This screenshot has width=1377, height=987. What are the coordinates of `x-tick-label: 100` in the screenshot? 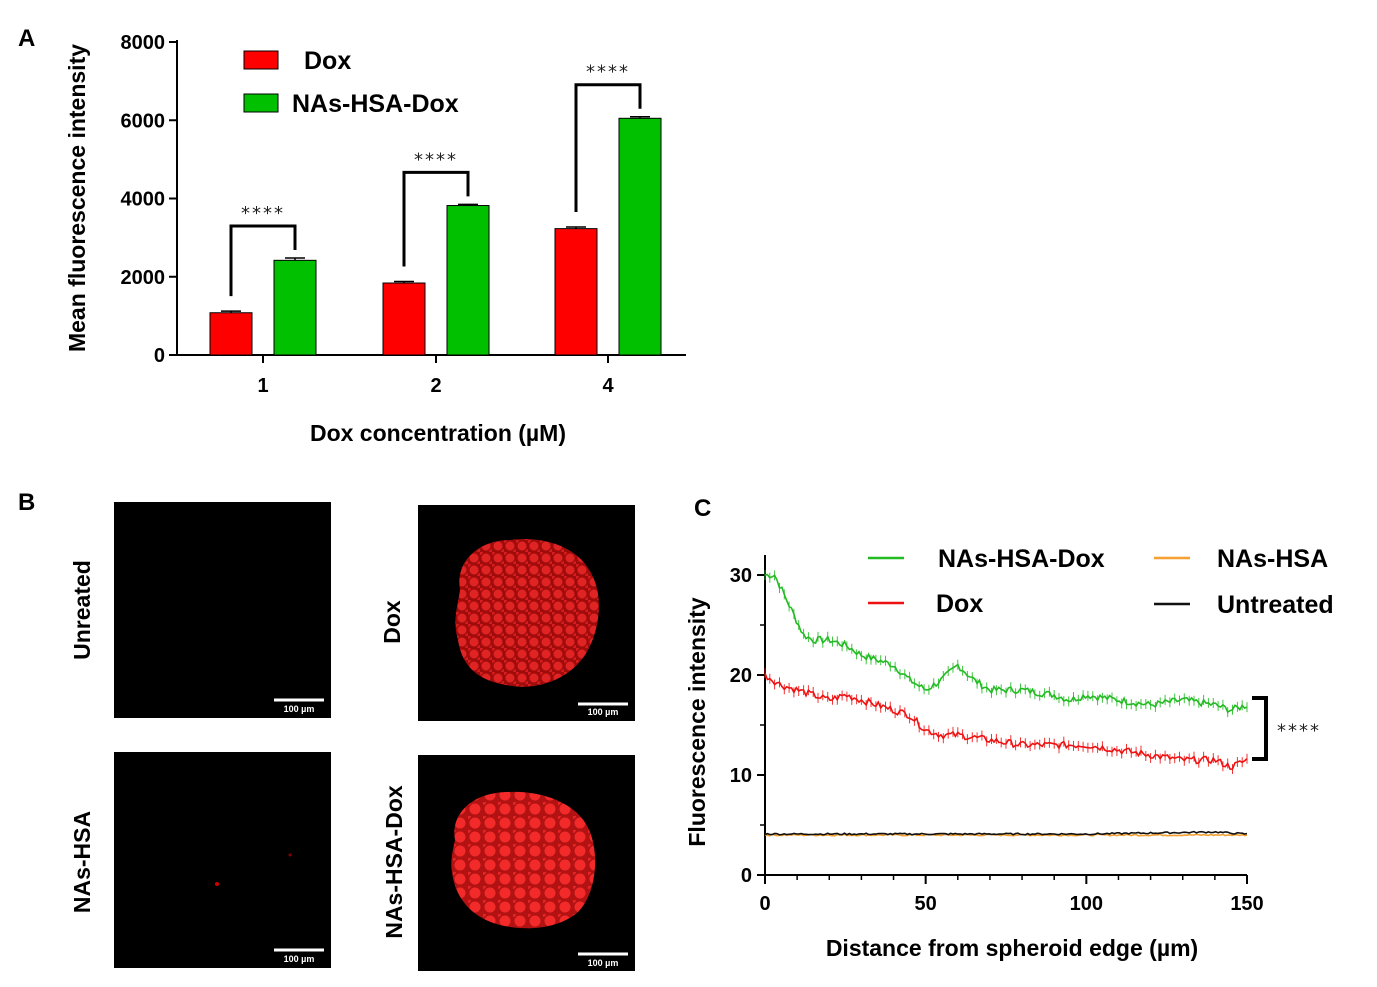 It's located at (1086, 904).